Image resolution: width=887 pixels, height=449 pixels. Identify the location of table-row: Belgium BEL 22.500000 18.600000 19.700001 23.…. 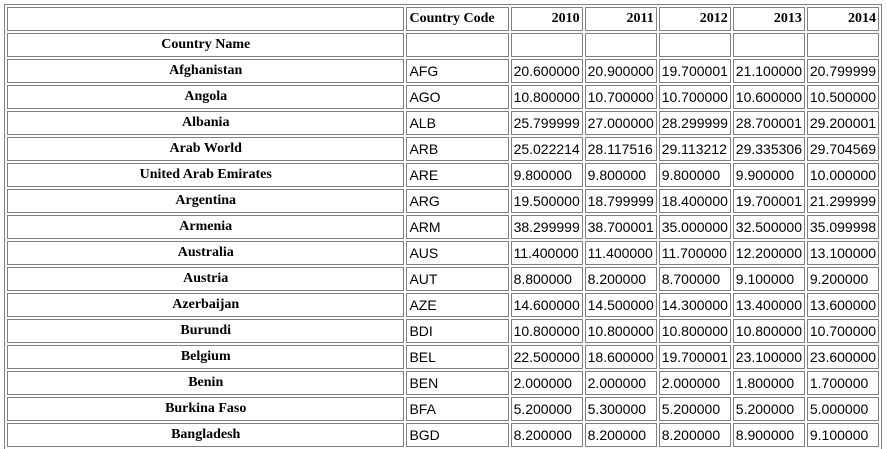
(443, 357).